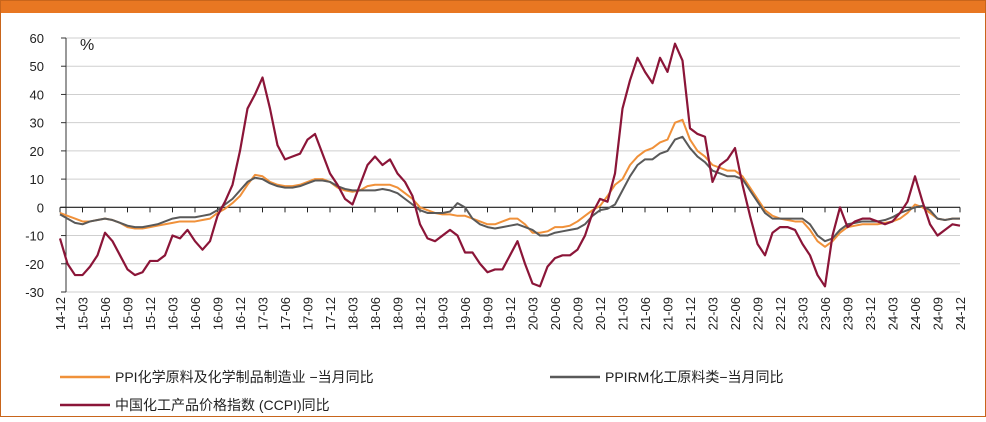  What do you see at coordinates (375, 313) in the screenshot?
I see `x-tick-label: 18-06` at bounding box center [375, 313].